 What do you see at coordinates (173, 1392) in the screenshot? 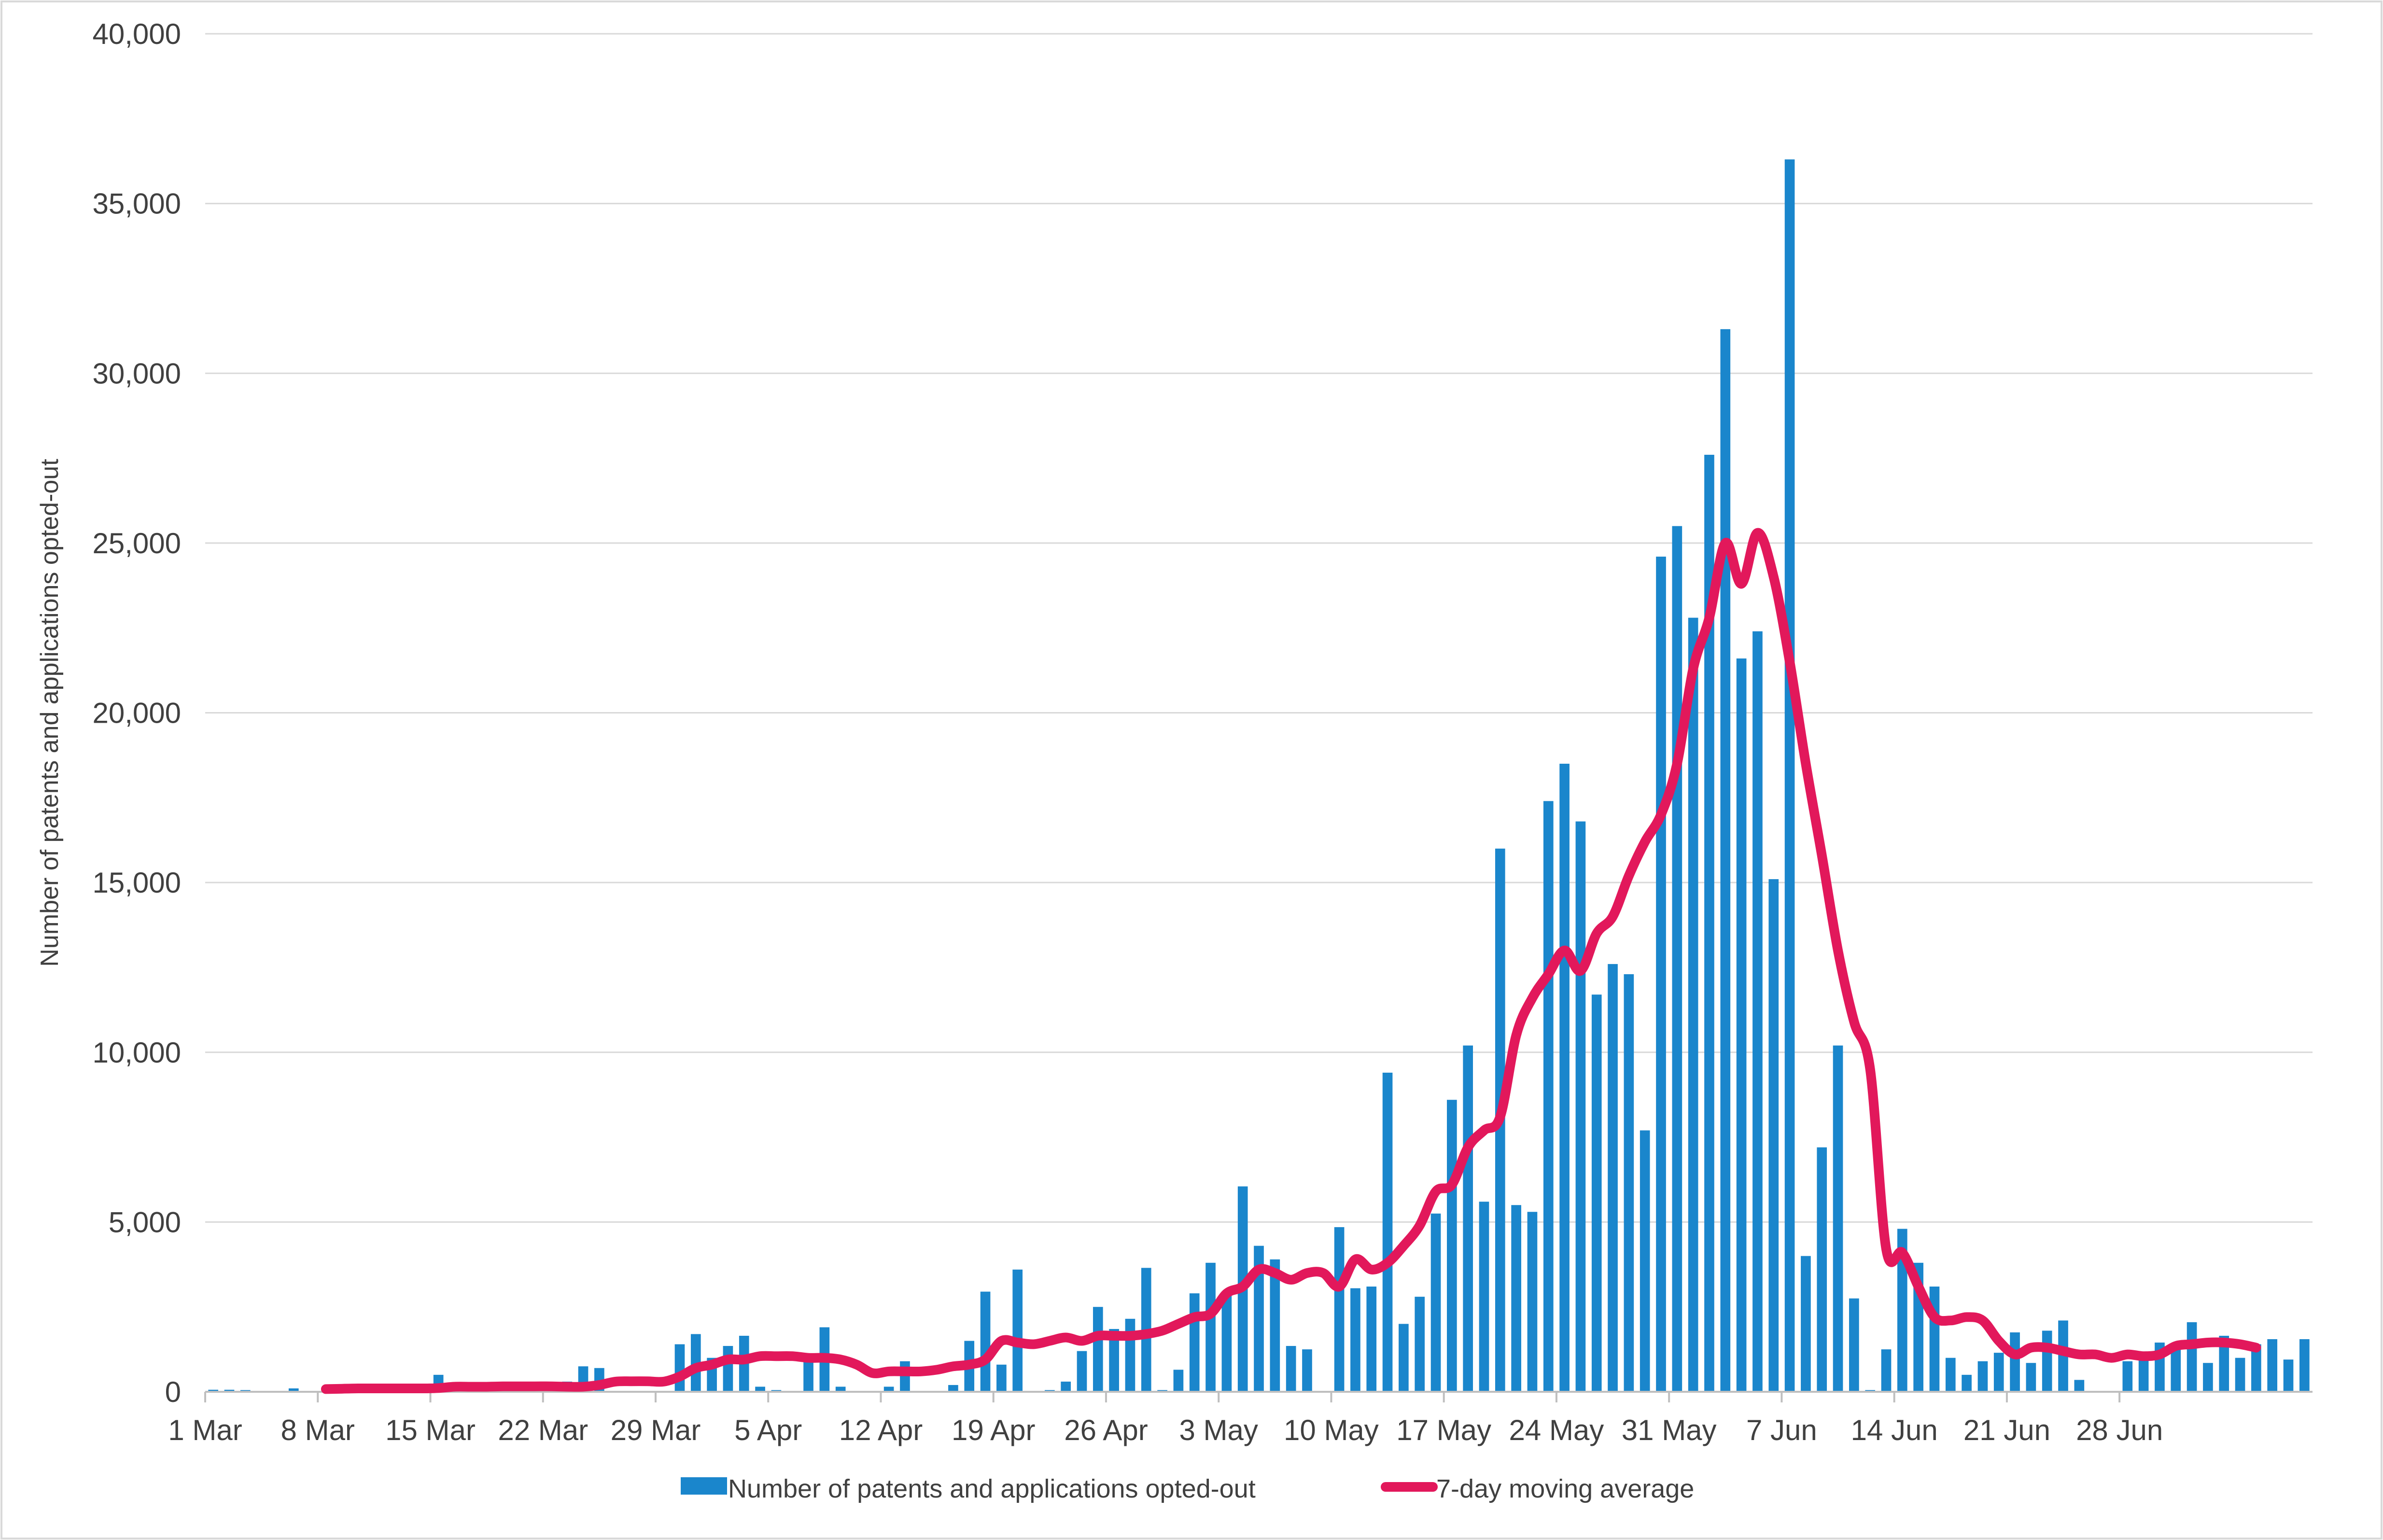
I see `y-tick-label: 0` at bounding box center [173, 1392].